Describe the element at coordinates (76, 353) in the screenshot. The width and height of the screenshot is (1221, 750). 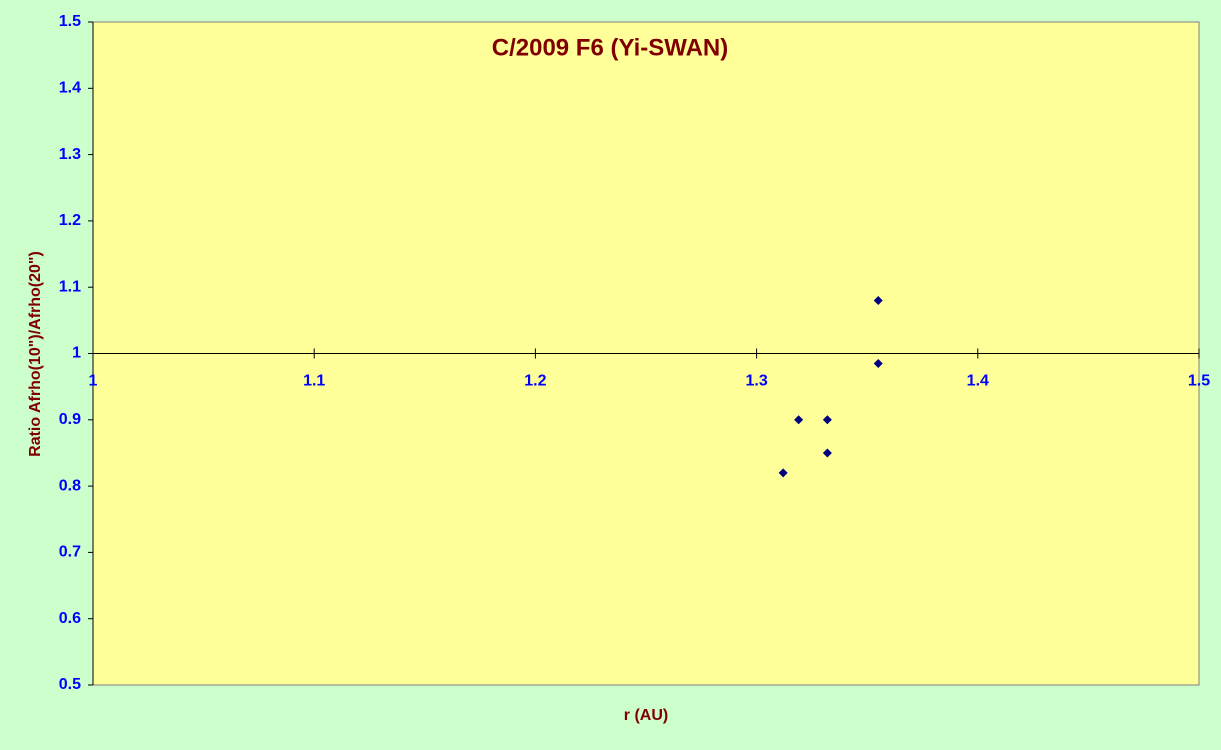
I see `y-tick-label: 1` at that location.